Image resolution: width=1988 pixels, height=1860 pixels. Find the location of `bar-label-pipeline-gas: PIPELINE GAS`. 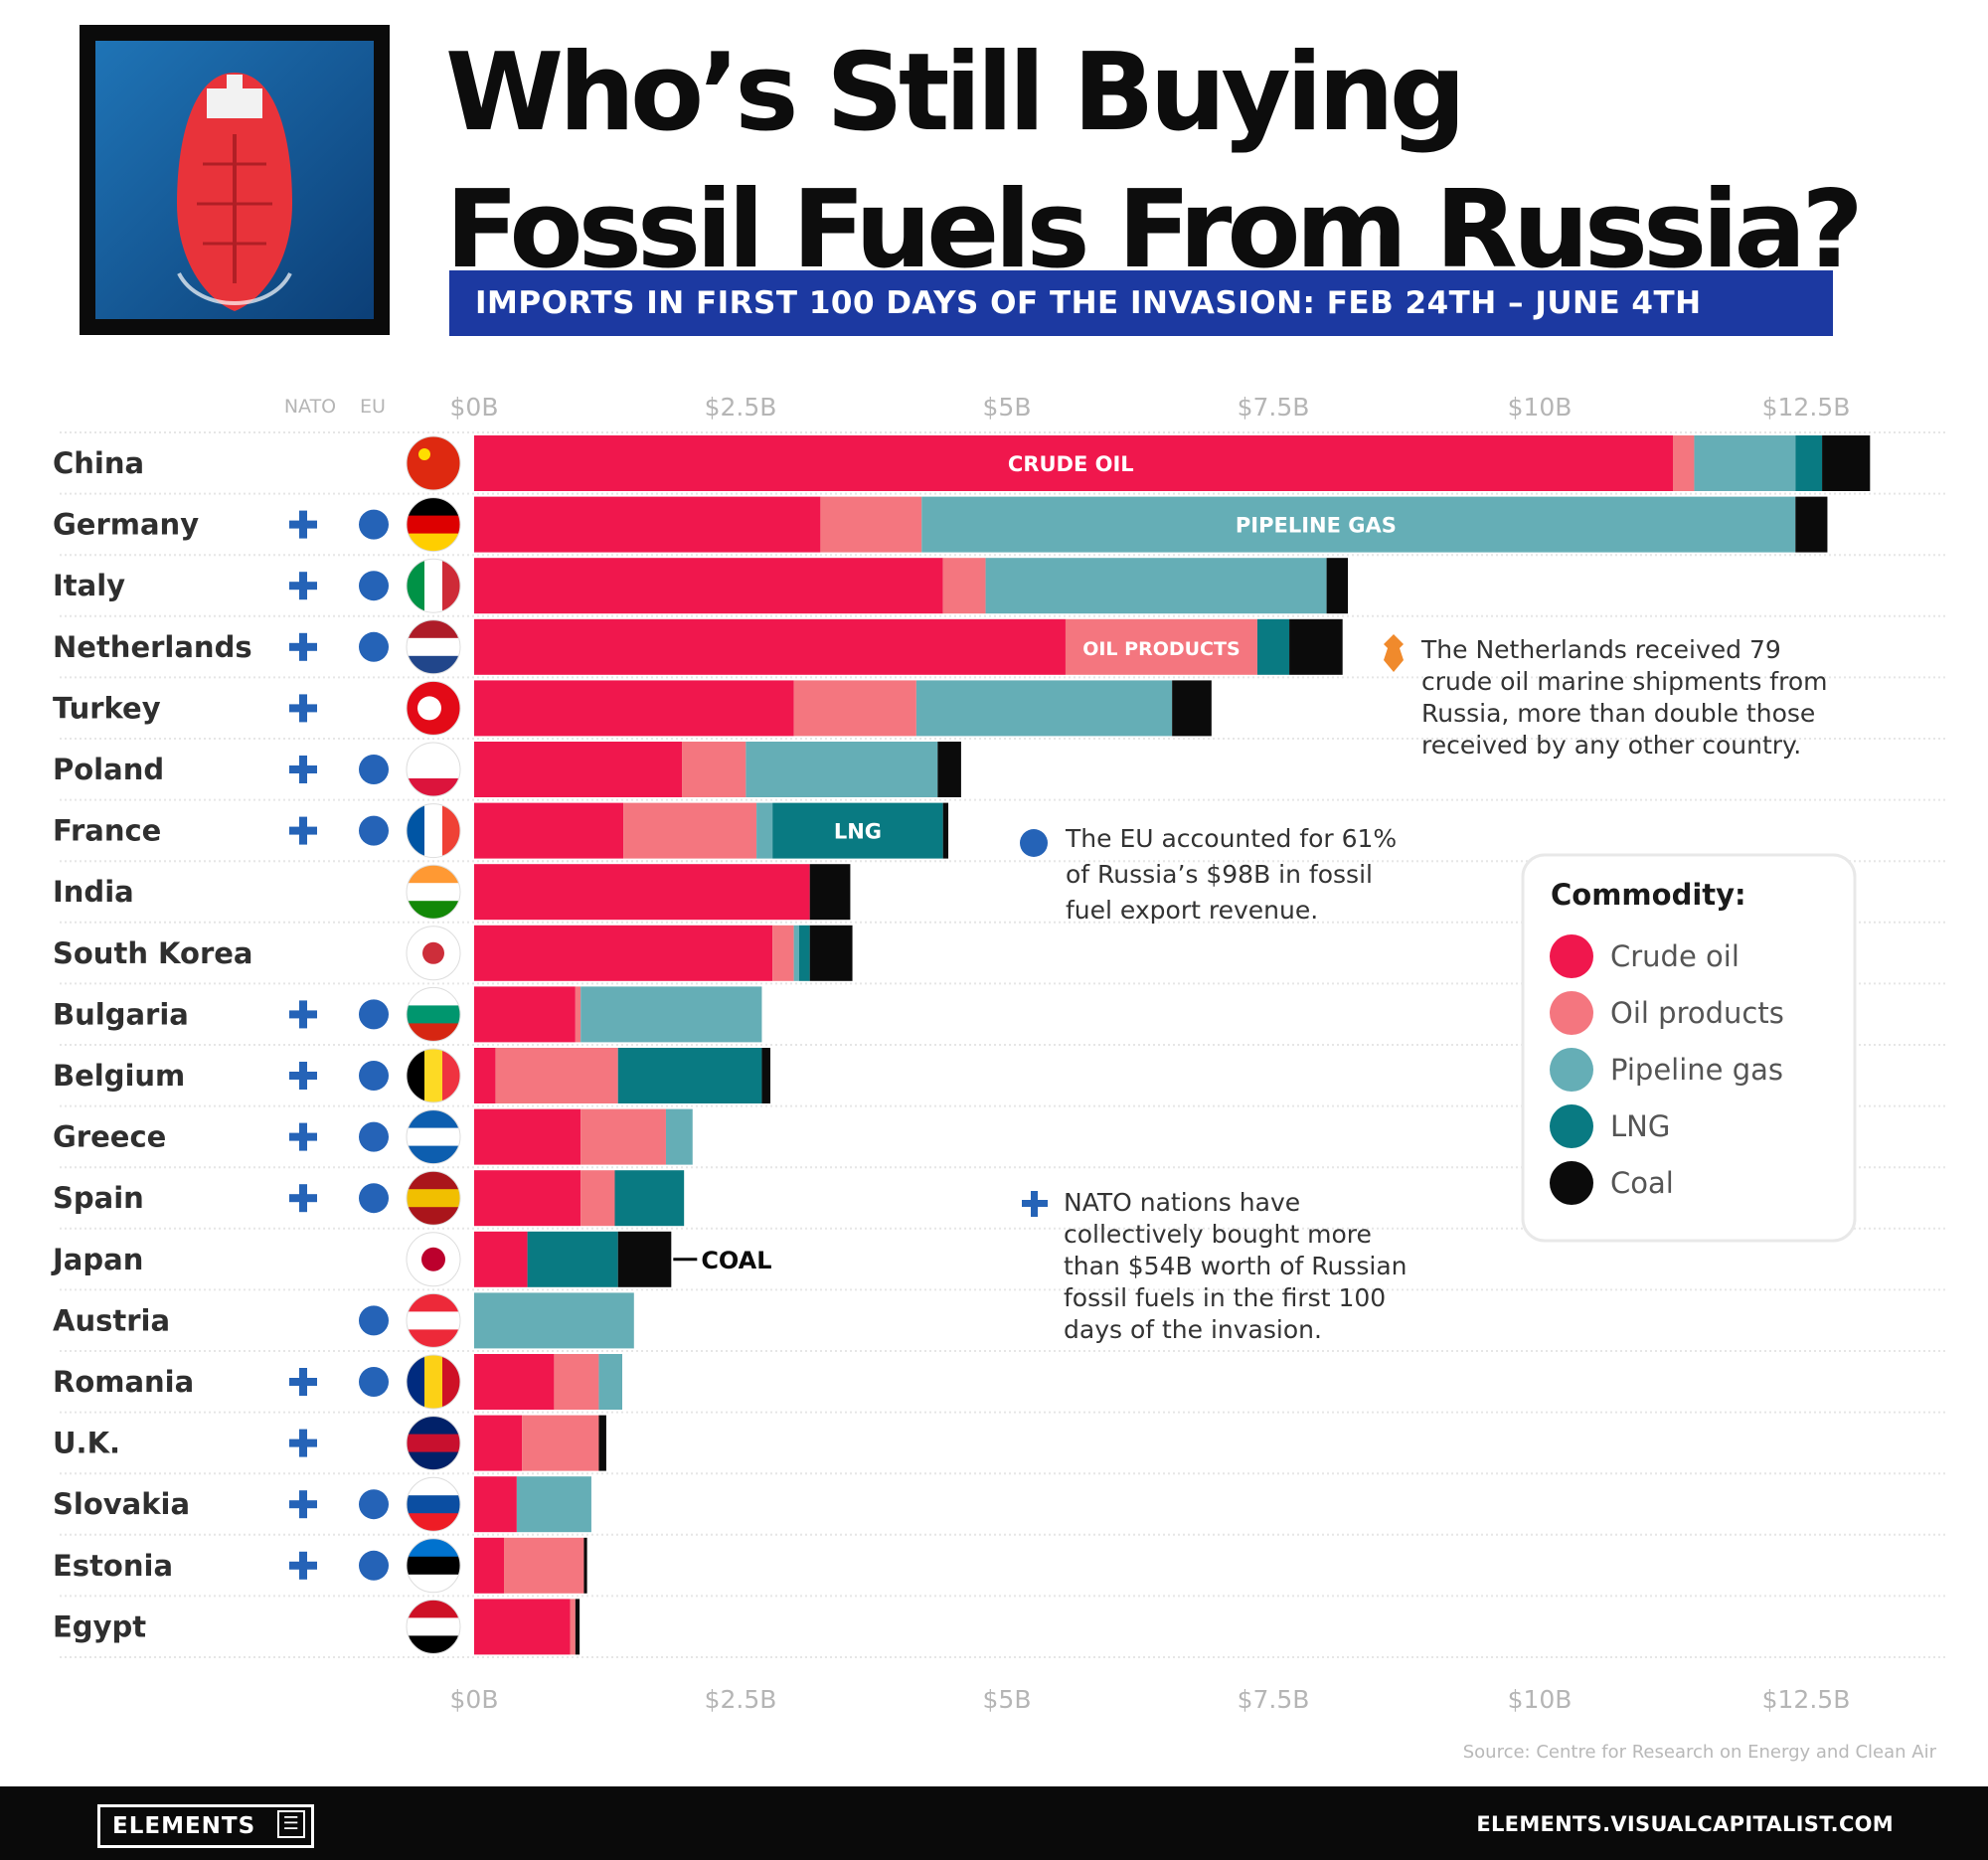

bar-label-pipeline-gas: PIPELINE GAS is located at coordinates (1316, 526).